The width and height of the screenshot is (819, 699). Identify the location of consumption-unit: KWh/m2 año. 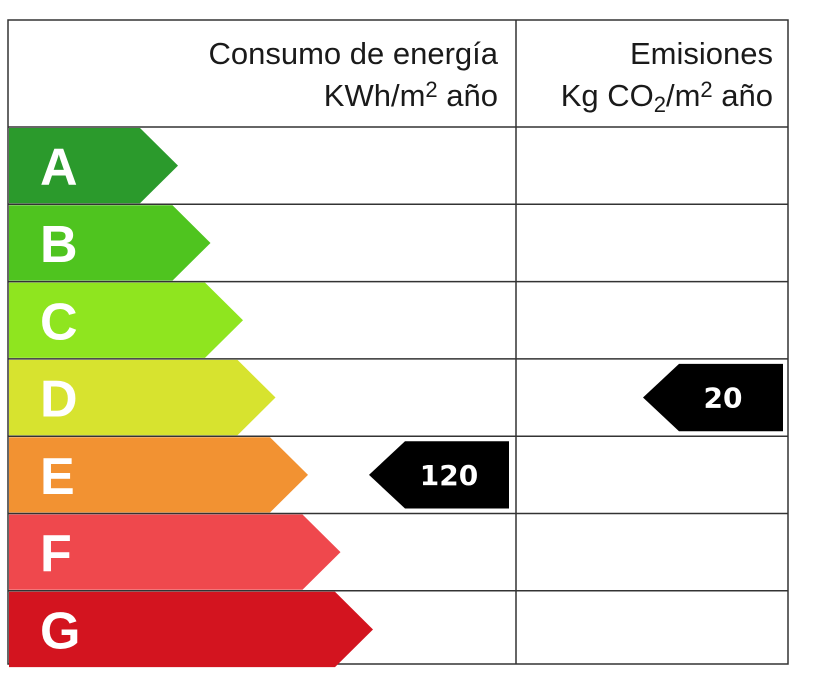
(411, 95).